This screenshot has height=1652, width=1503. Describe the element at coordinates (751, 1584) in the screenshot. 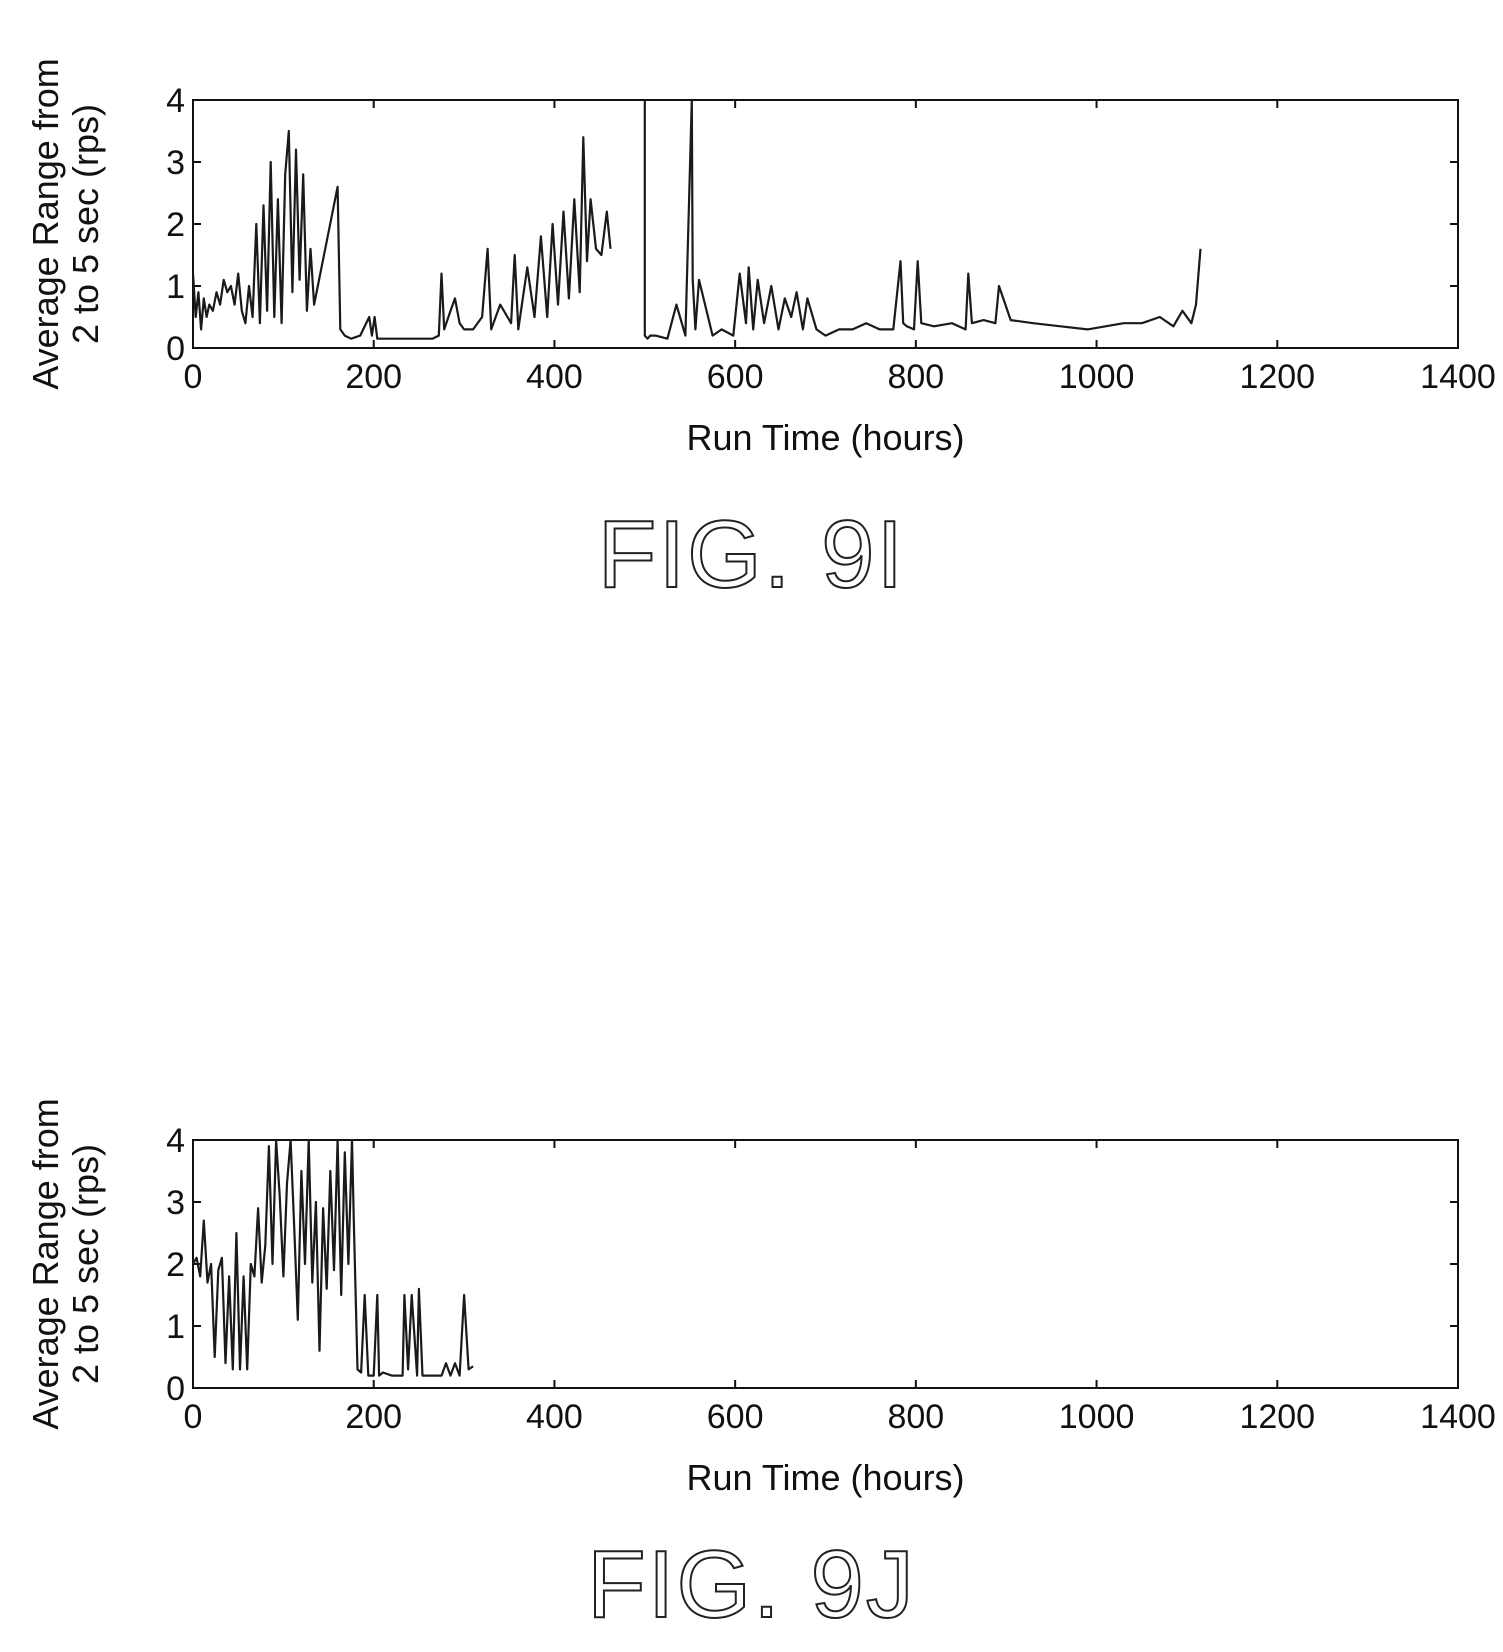

I see `figure-caption-9j: FIG. 9J` at that location.